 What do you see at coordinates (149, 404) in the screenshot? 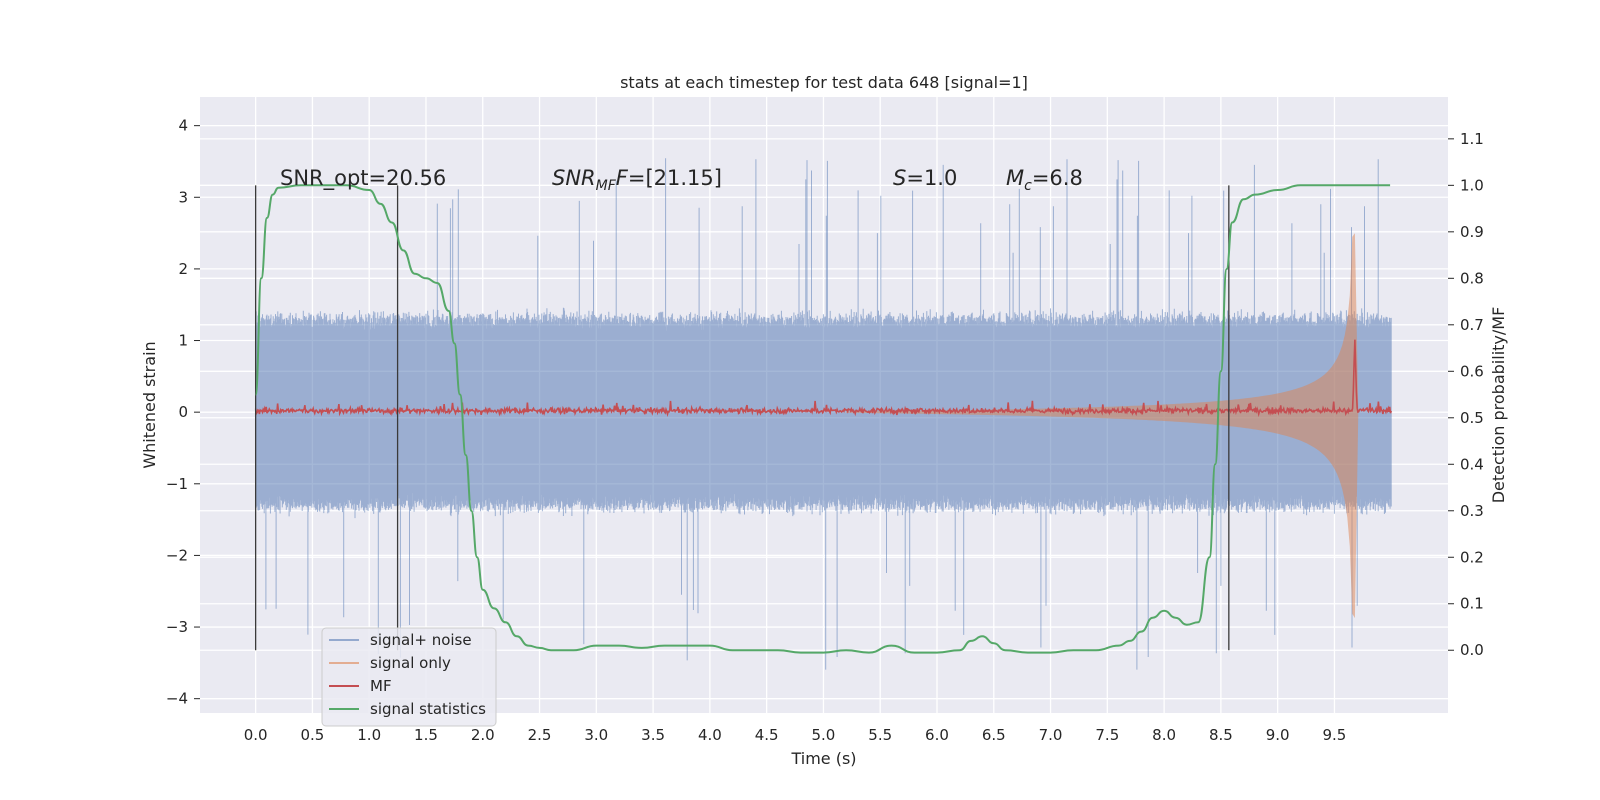
I see `y-axis-label: Whitened strain` at bounding box center [149, 404].